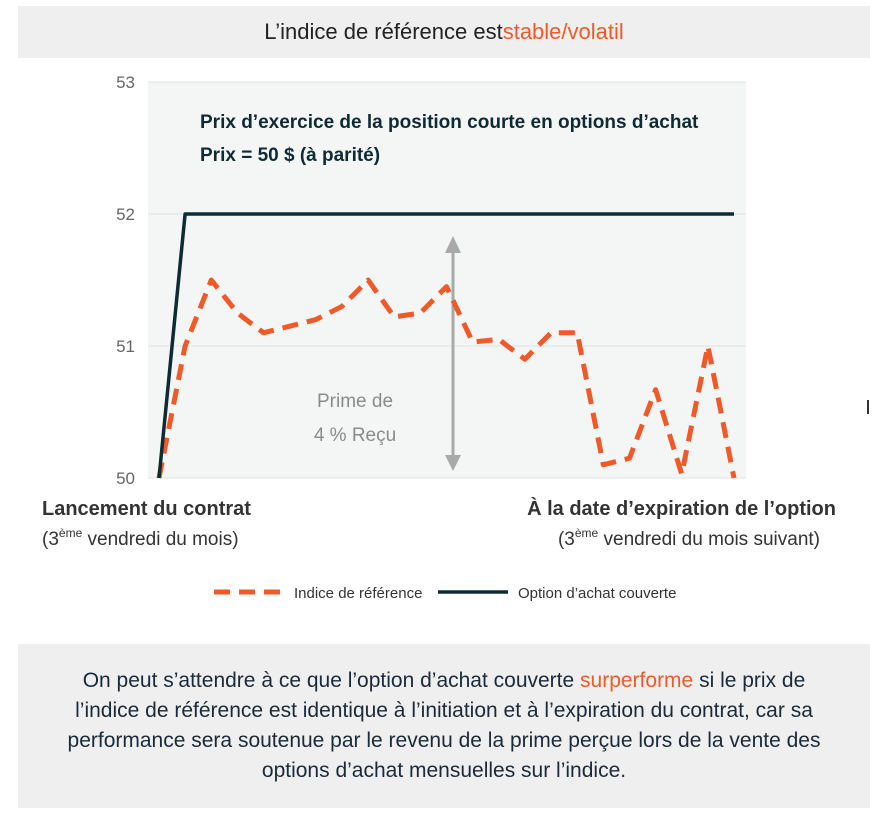 The image size is (882, 827). Describe the element at coordinates (355, 401) in the screenshot. I see `premium-annotation-line1: Prime de` at that location.